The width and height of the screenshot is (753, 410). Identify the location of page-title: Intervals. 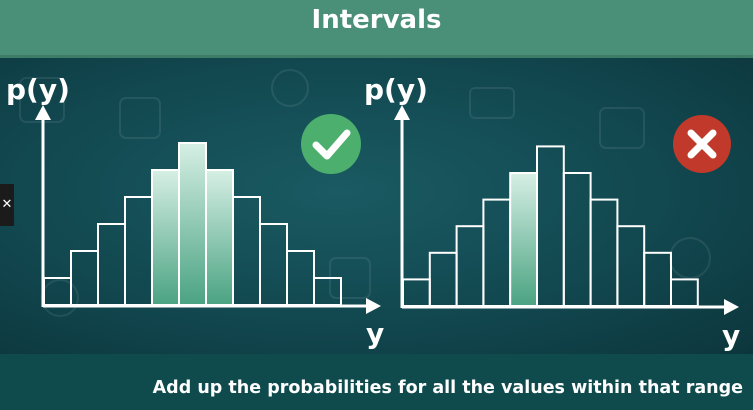
(376, 20).